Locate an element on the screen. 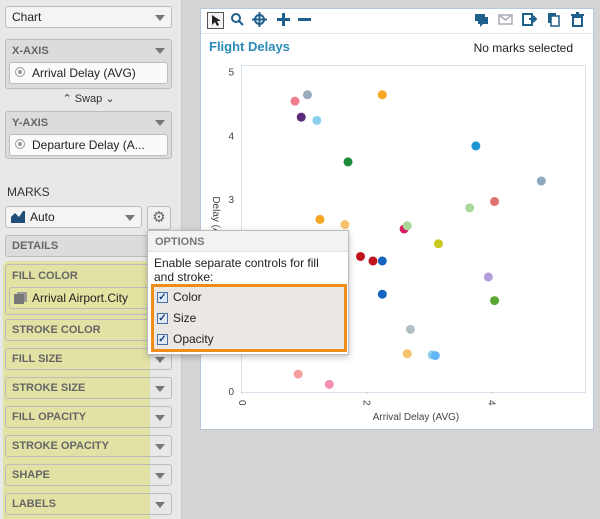 This screenshot has height=519, width=600. shape-shelf: SHAPE is located at coordinates (88, 475).